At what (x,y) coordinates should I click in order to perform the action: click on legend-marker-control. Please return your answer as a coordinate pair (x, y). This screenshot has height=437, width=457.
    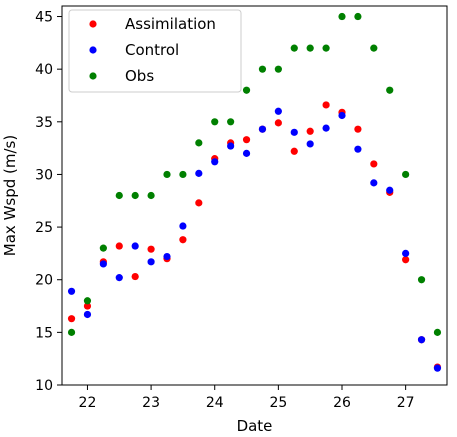
    Looking at the image, I should click on (93, 50).